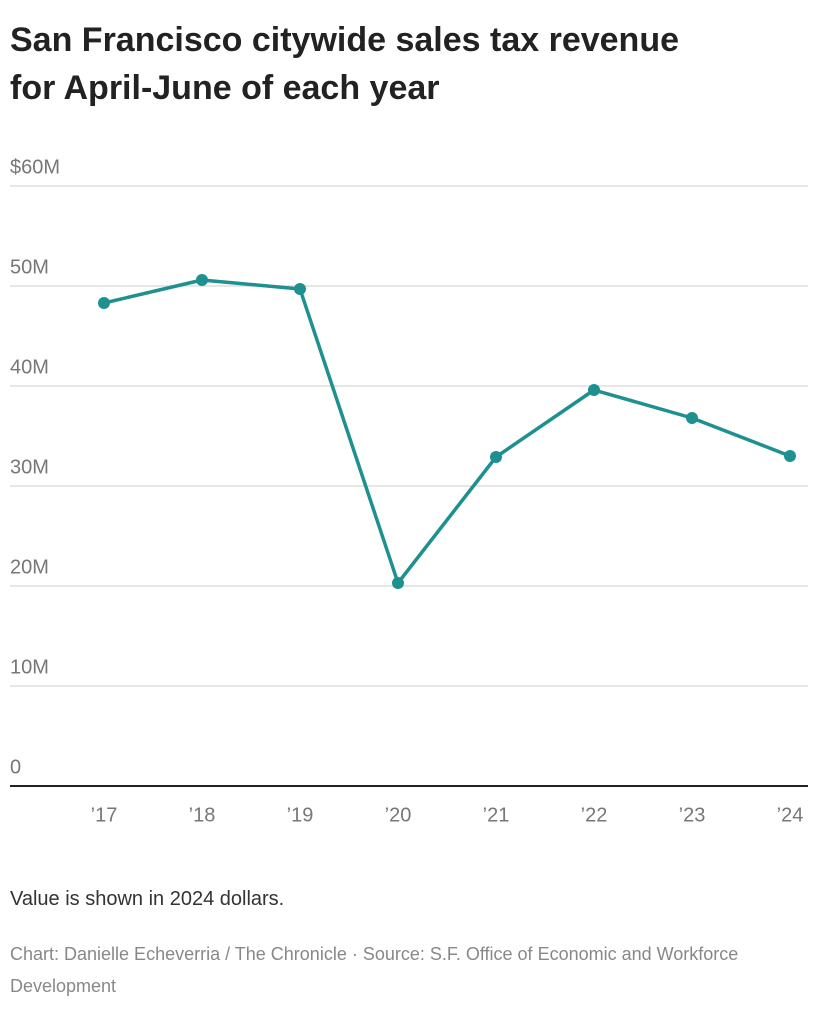 This screenshot has height=1012, width=820. Describe the element at coordinates (29, 467) in the screenshot. I see `y-tick-label: 30M` at that location.